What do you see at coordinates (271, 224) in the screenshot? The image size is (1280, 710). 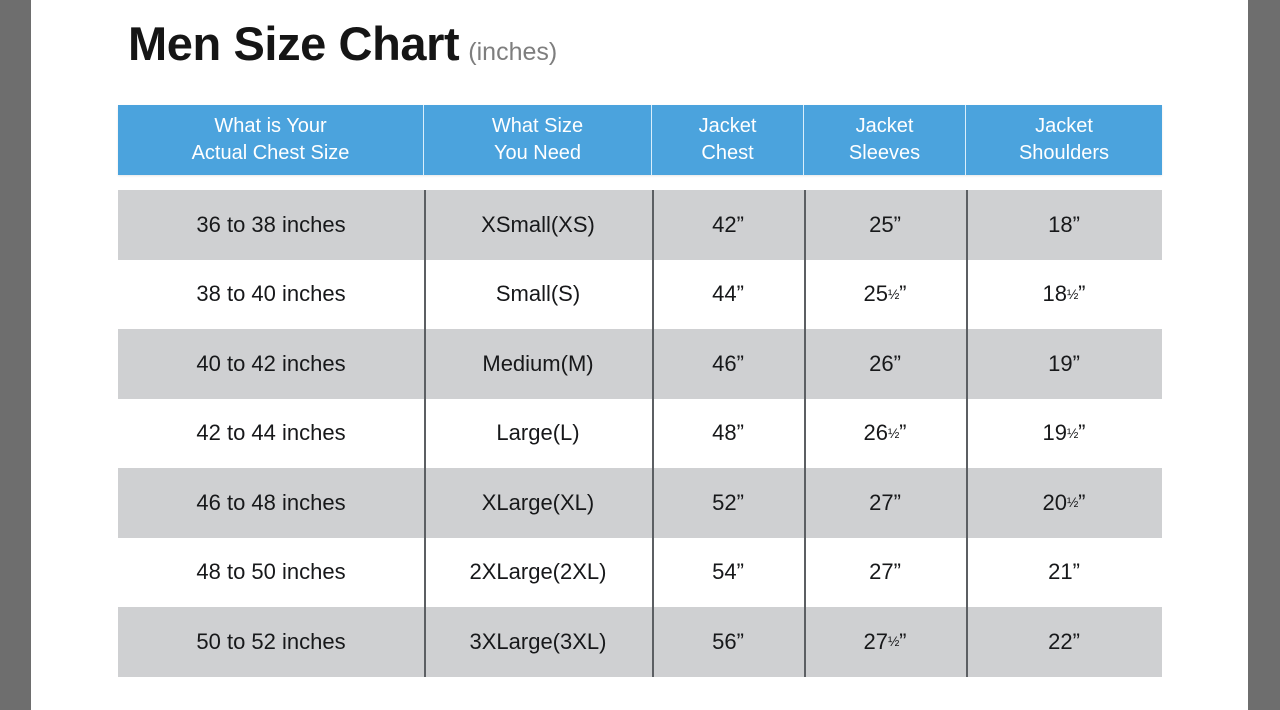 I see `cell-actual-chest-size: 36 to 38 inches` at bounding box center [271, 224].